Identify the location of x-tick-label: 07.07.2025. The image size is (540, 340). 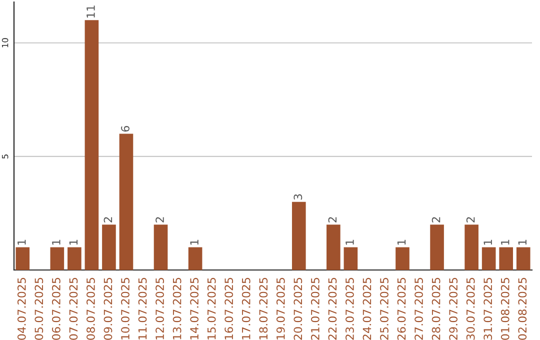
(73, 309).